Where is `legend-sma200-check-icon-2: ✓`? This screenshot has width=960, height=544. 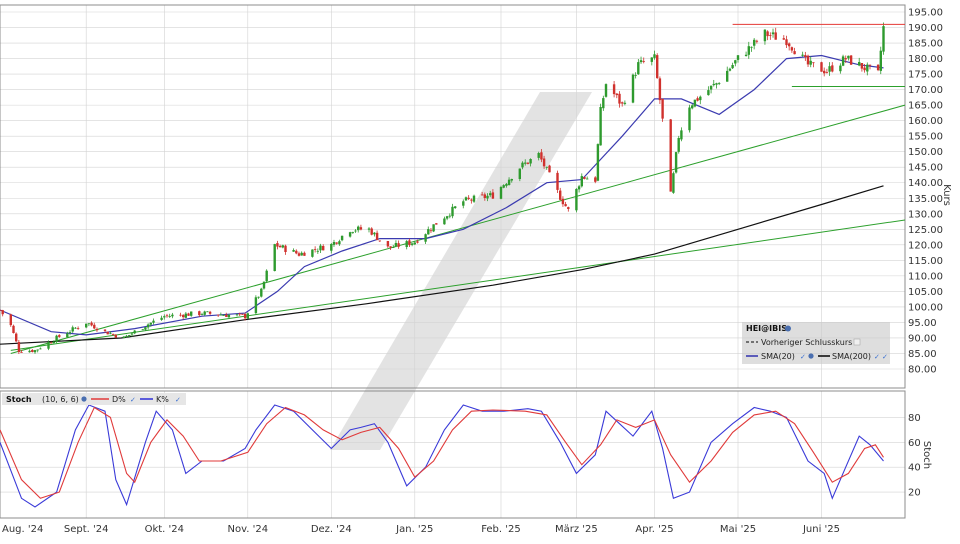
legend-sma200-check-icon-2: ✓ is located at coordinates (885, 357).